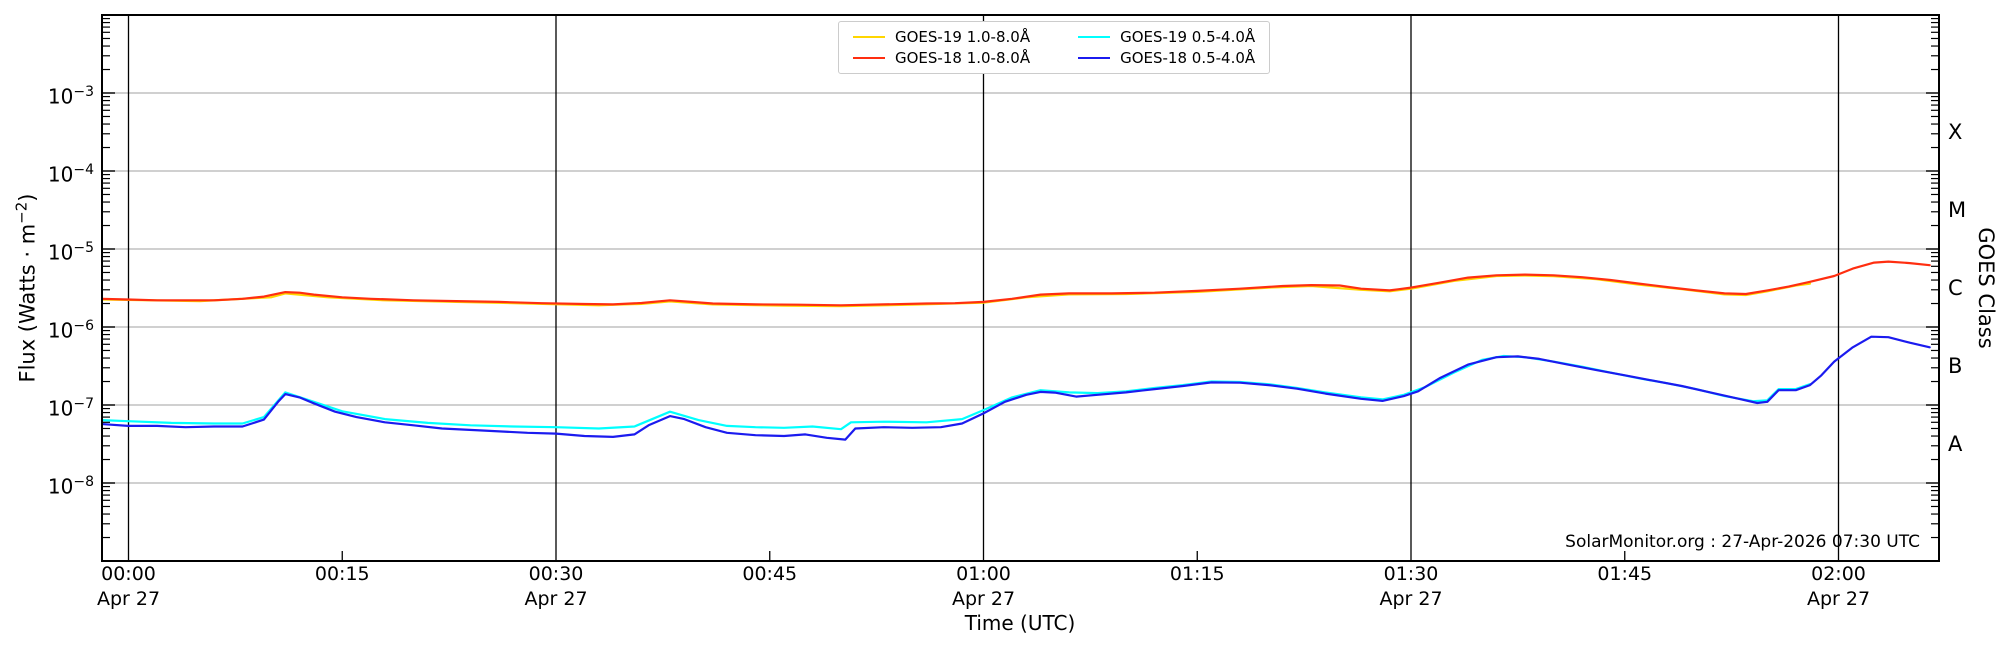  I want to click on series-line-goes-18-1-0-8-0-, so click(1016, 283).